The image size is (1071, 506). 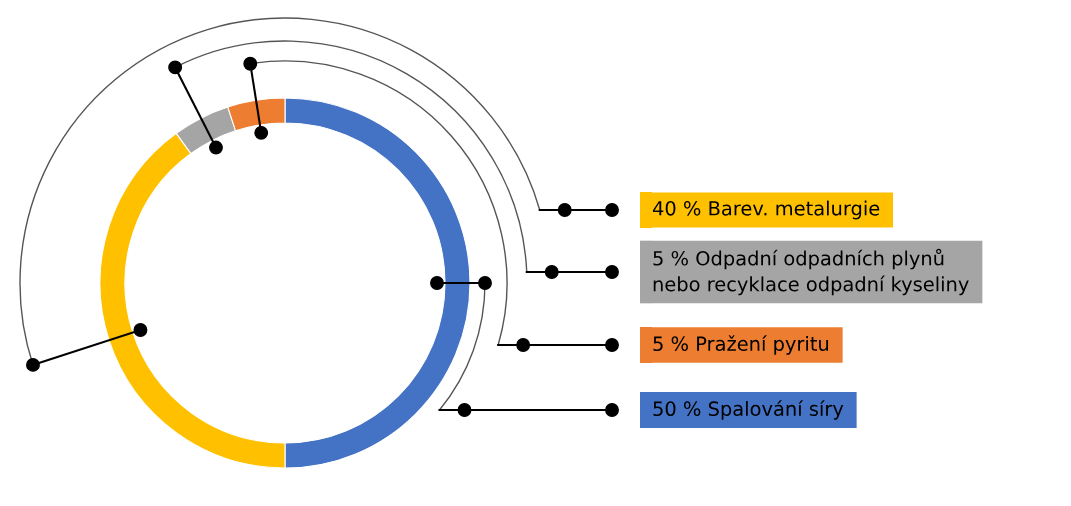 What do you see at coordinates (766, 210) in the screenshot?
I see `legend-label: 40 % Barev. metalurgie` at bounding box center [766, 210].